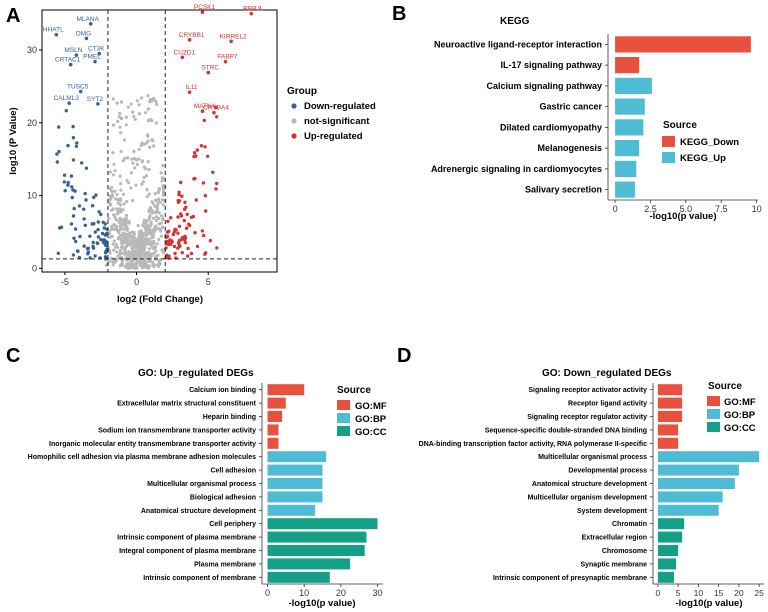 This screenshot has height=612, width=768. Describe the element at coordinates (32, 123) in the screenshot. I see `y-tick-label: 20` at that location.